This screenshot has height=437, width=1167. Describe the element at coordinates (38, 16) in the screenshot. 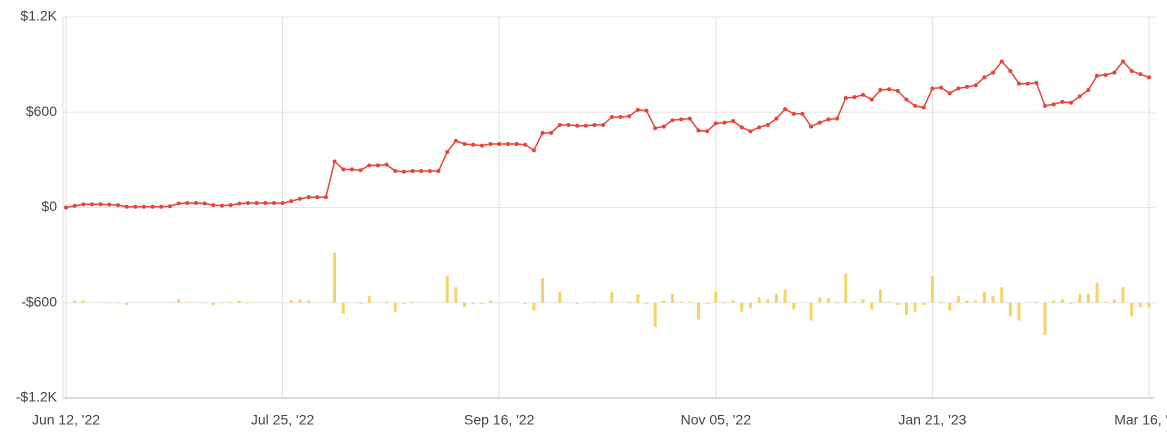

I see `y-tick-label: $1.2K` at that location.